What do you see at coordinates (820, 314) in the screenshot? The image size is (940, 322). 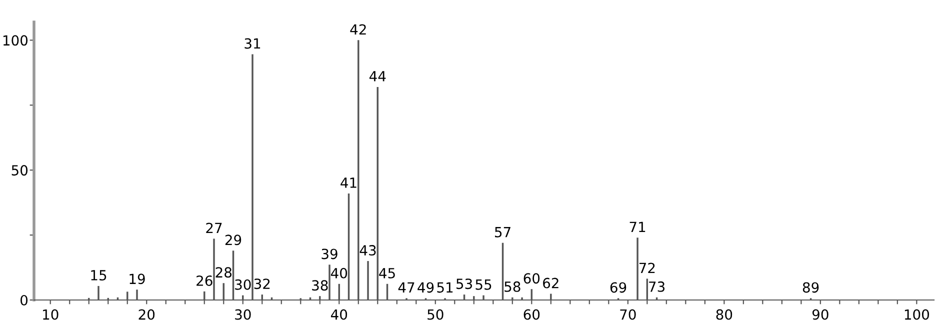 I see `x-tick-label: 90` at bounding box center [820, 314].